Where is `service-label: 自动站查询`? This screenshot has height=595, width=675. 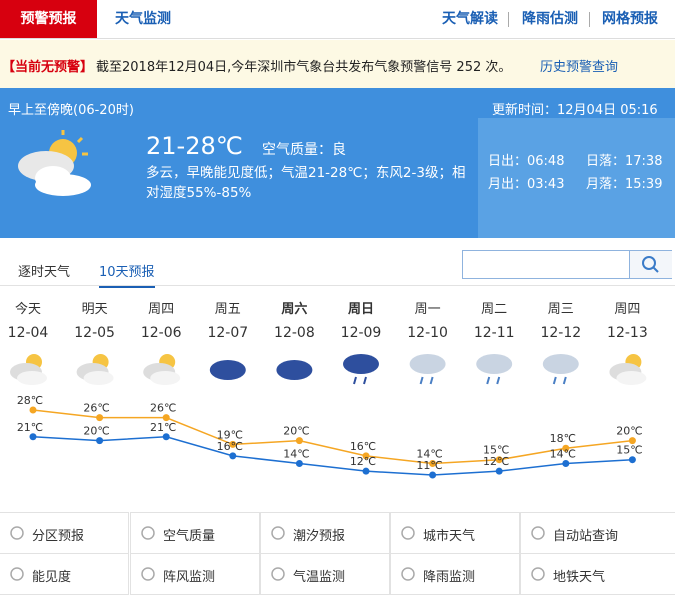 service-label: 自动站查询 is located at coordinates (586, 536).